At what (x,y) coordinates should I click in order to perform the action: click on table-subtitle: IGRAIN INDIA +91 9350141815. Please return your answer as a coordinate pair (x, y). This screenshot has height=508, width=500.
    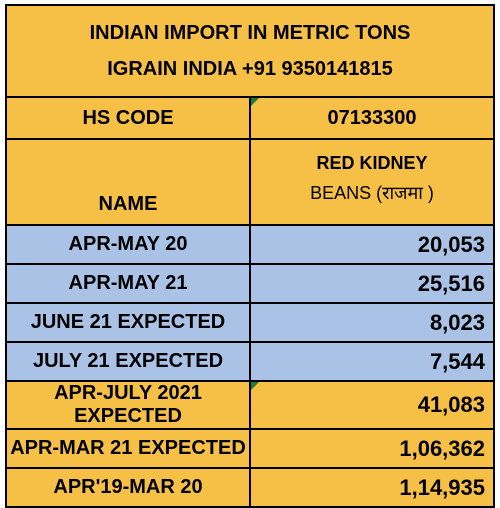
    Looking at the image, I should click on (250, 69).